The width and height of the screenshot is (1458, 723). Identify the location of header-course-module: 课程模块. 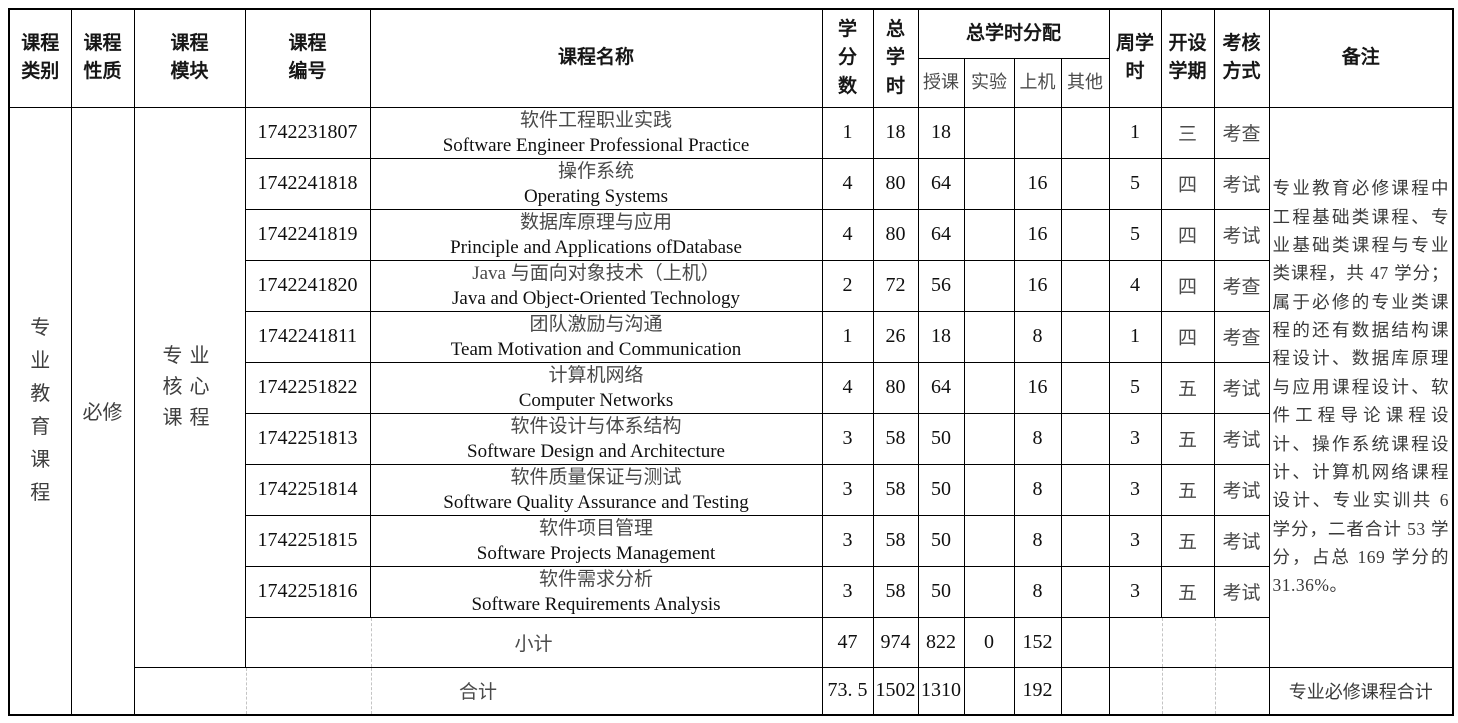
(189, 58).